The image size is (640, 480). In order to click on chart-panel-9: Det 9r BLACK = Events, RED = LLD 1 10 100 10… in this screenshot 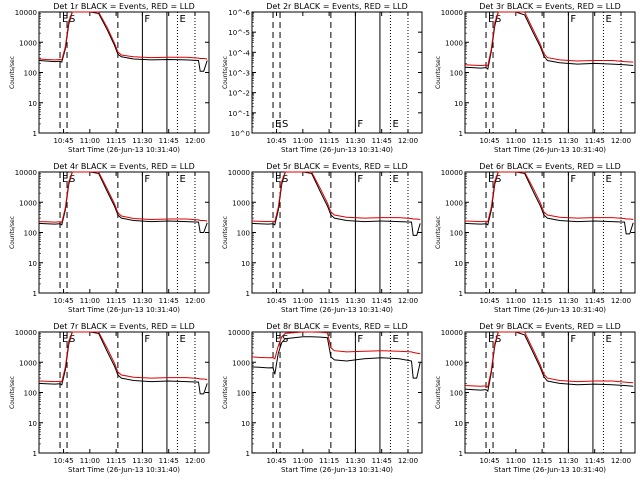, I will do `click(535, 398)`.